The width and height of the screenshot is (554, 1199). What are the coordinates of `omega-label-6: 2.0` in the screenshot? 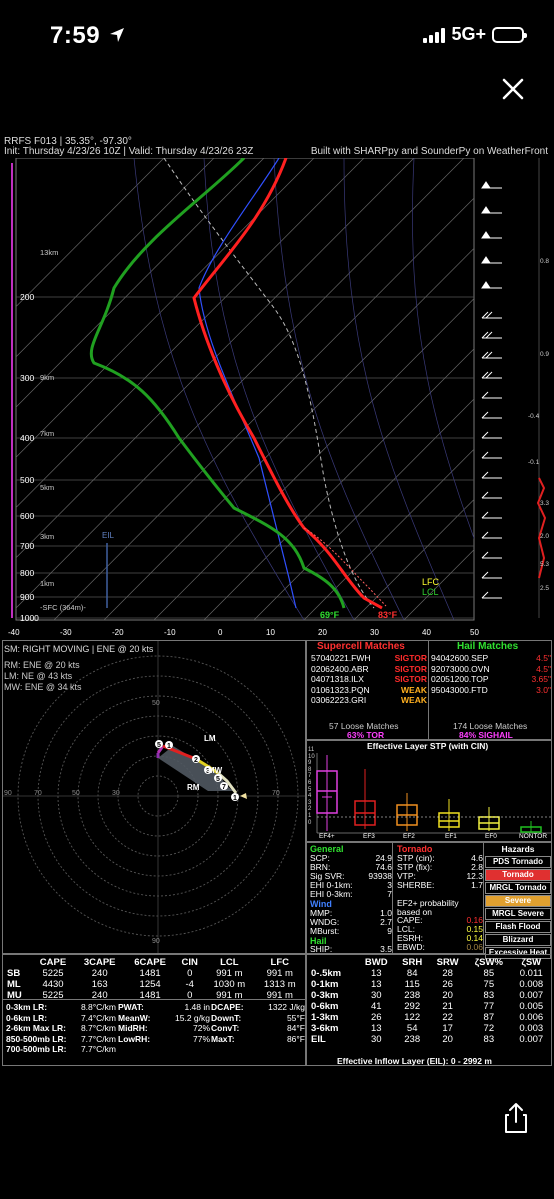 It's located at (545, 536).